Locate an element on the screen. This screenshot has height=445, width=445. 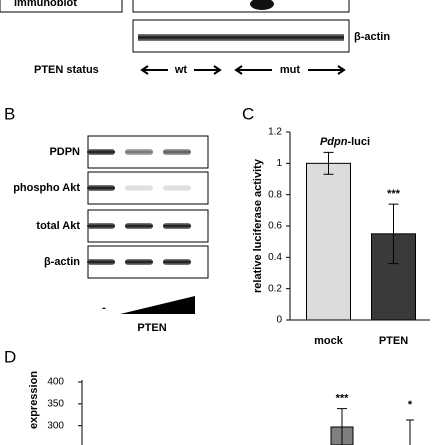
dose-wedge is located at coordinates (157, 305).